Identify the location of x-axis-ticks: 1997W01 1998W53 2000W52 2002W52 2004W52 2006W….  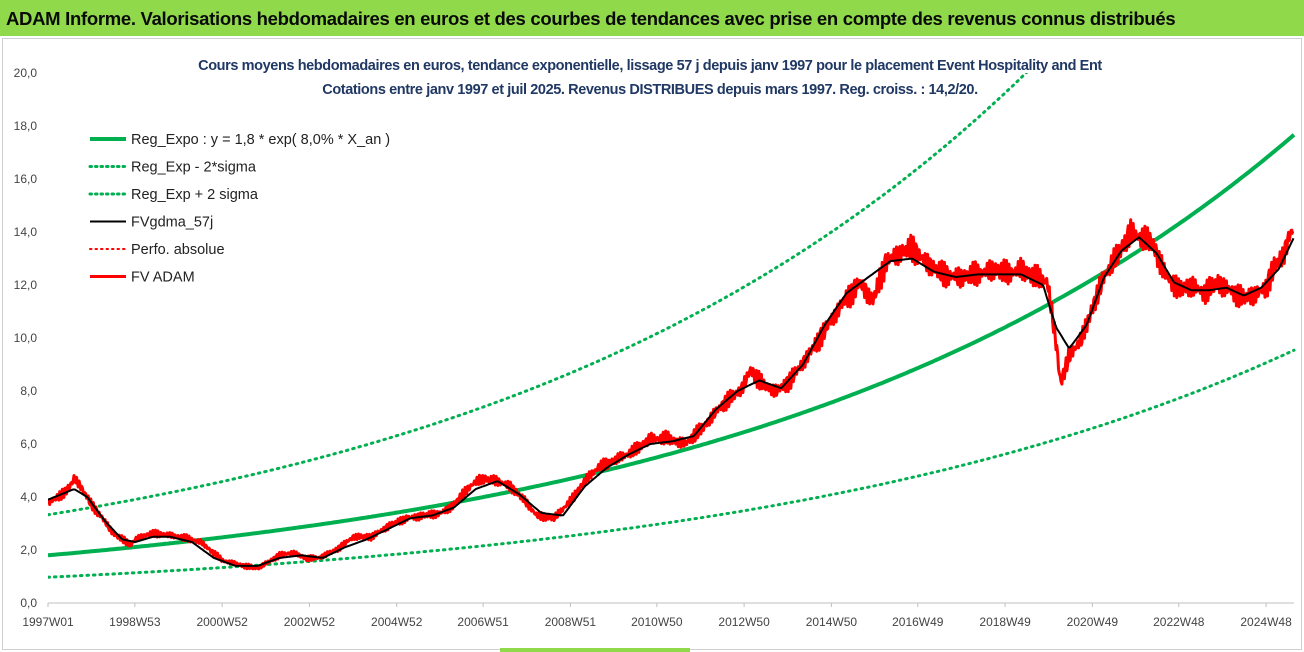
(657, 616).